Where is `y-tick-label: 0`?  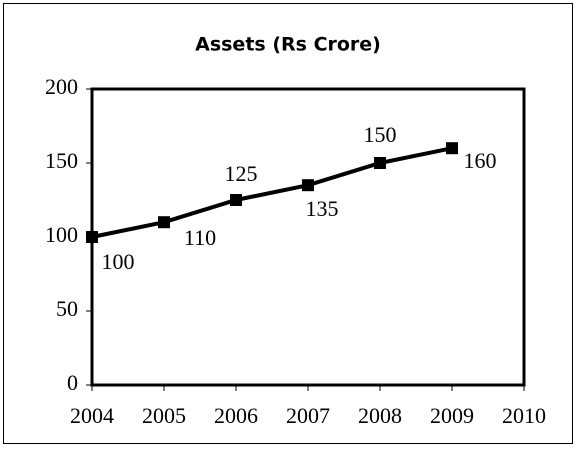 y-tick-label: 0 is located at coordinates (72, 382).